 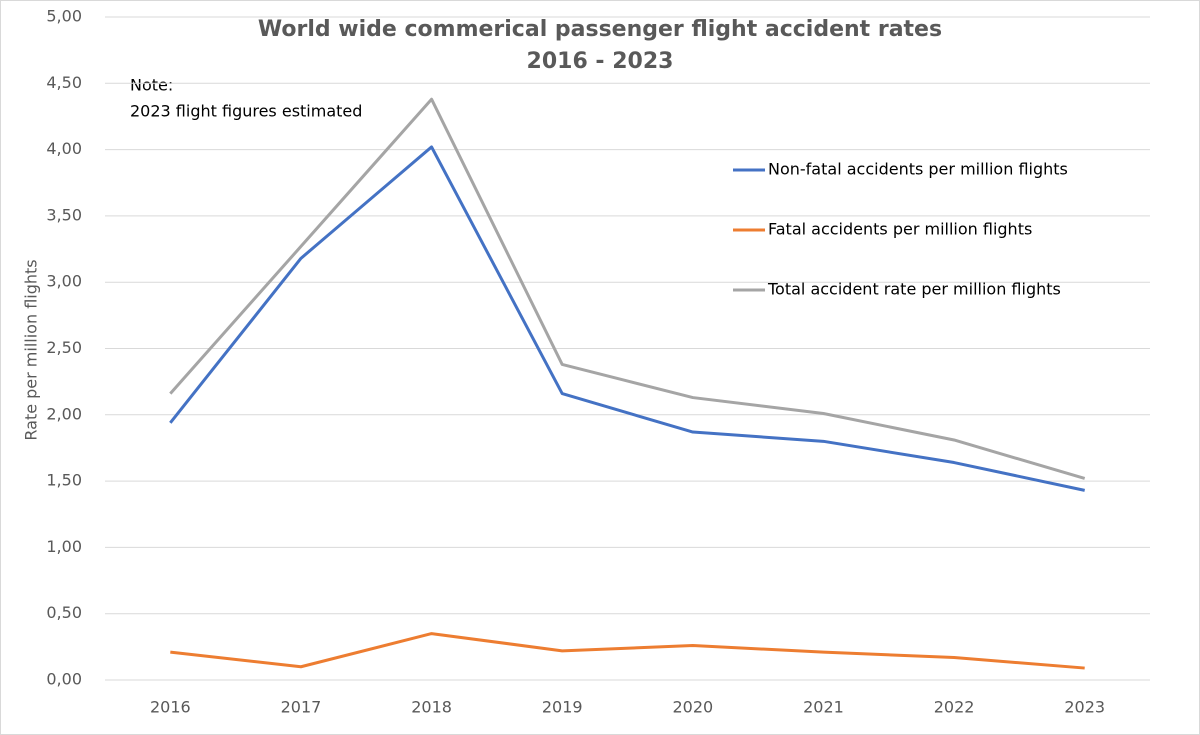 I want to click on y-tick-label: 2,00, so click(x=64, y=413).